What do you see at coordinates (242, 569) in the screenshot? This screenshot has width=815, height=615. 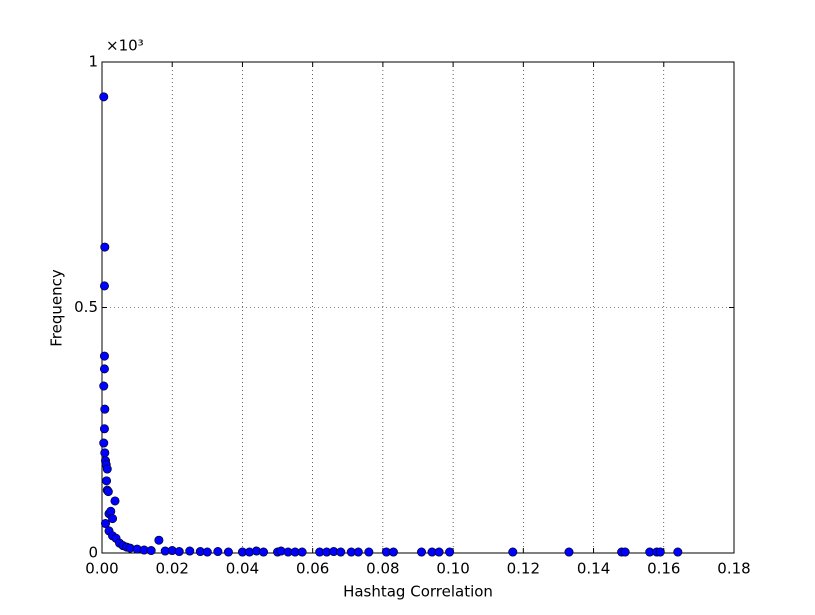 I see `x-tick-label: 0.04` at bounding box center [242, 569].